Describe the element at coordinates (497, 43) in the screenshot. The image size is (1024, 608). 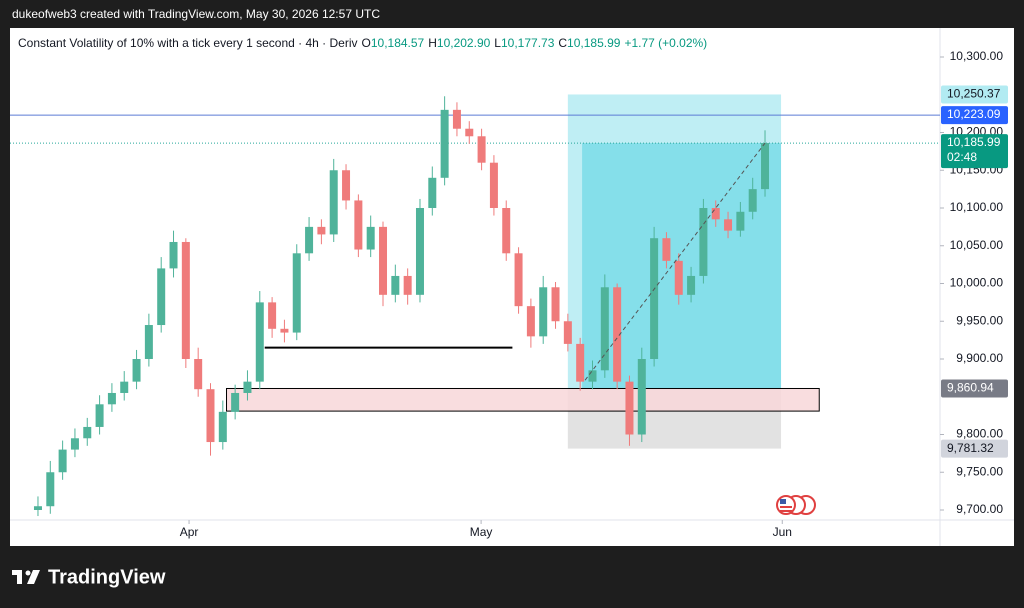
I see `legend-item: L` at that location.